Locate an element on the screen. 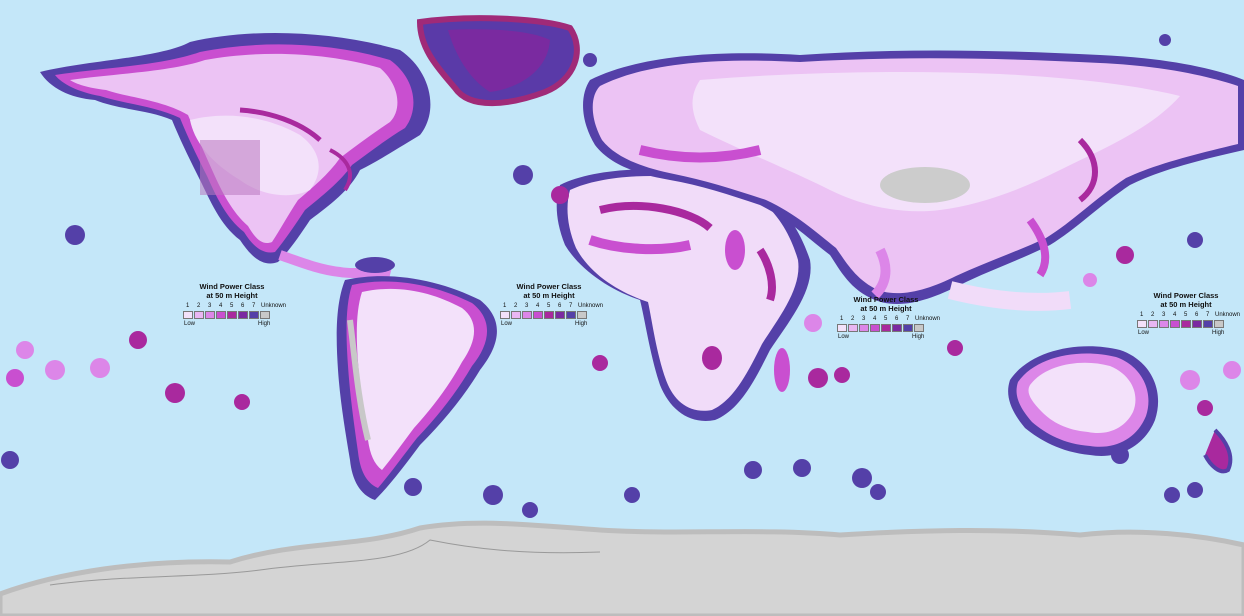  australia is located at coordinates (1083, 401).